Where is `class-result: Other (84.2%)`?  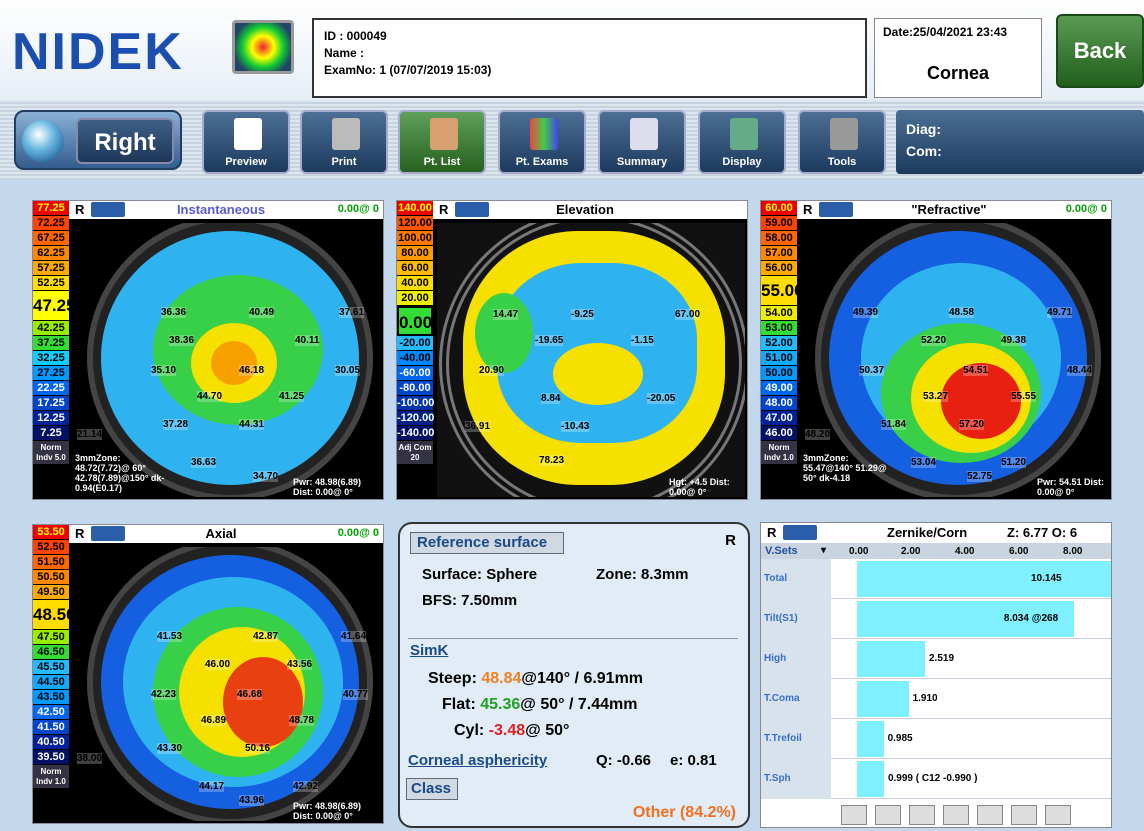
class-result: Other (84.2%) is located at coordinates (684, 812).